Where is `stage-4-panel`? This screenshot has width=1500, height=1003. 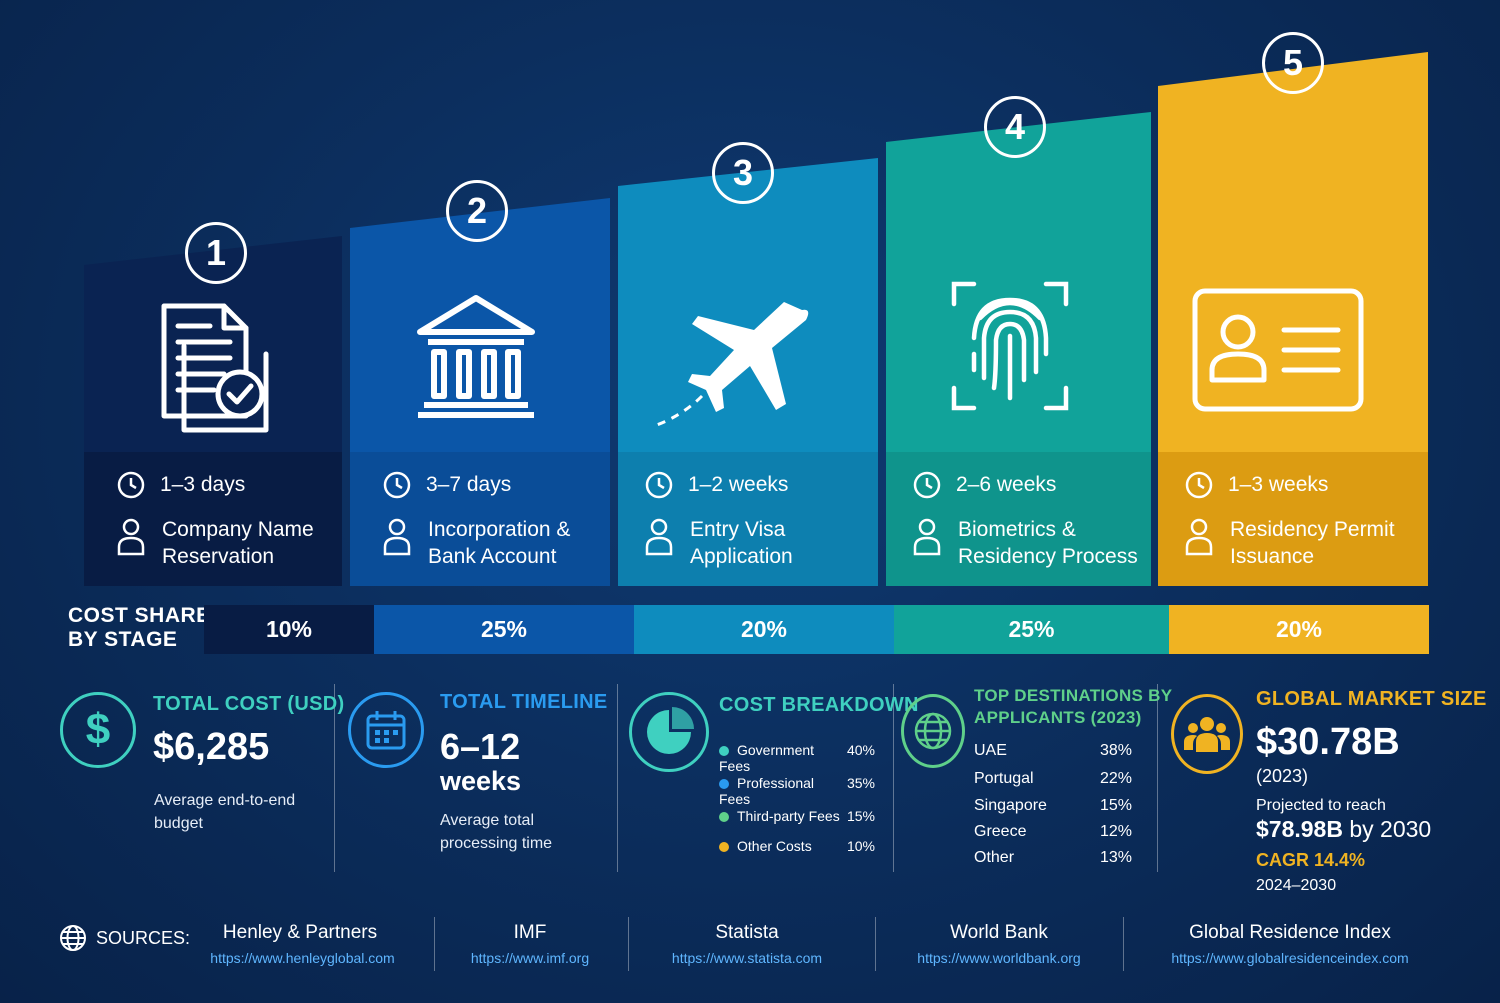
stage-4-panel is located at coordinates (1018, 349).